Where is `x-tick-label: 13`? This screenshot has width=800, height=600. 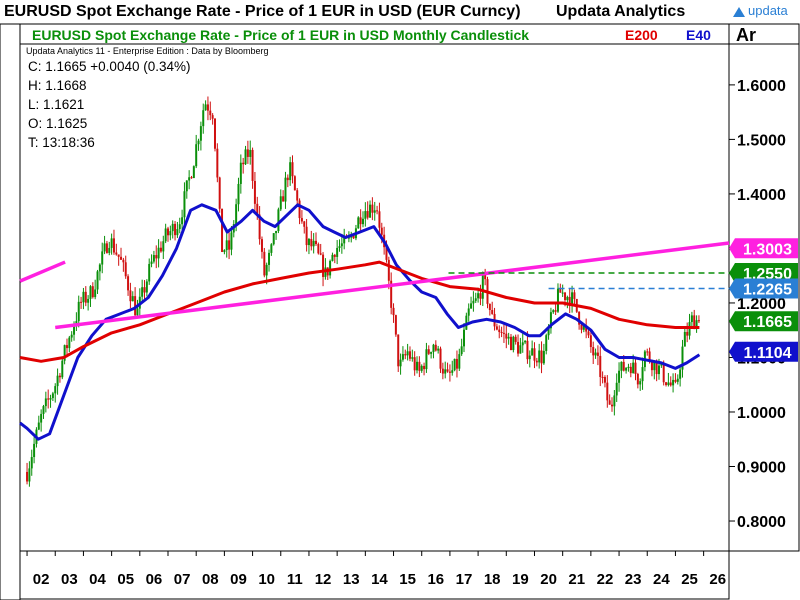 x-tick-label: 13 is located at coordinates (351, 579).